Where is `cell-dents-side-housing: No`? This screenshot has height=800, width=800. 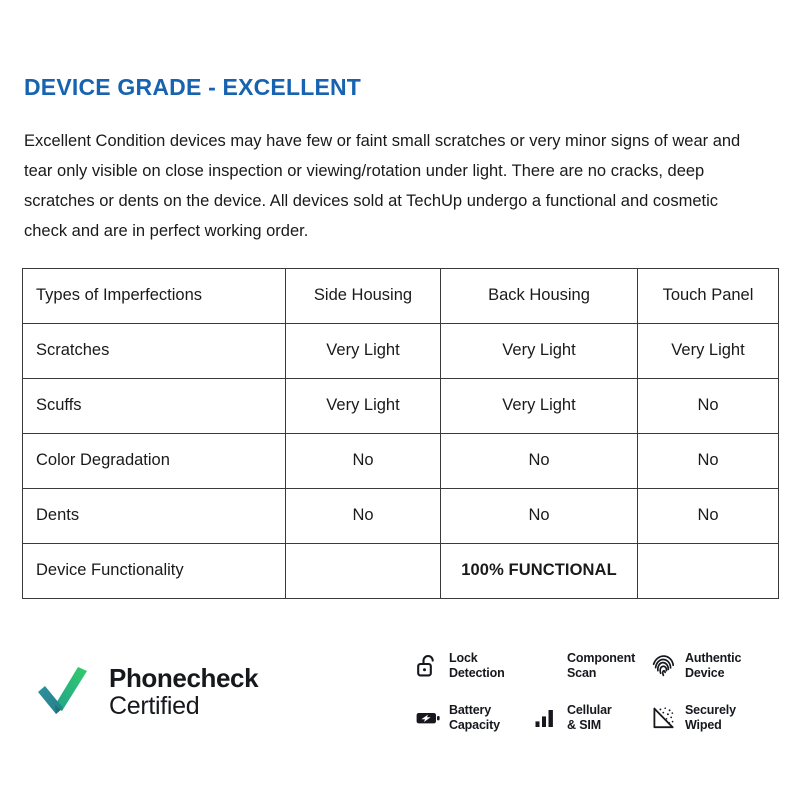
cell-dents-side-housing: No is located at coordinates (363, 515).